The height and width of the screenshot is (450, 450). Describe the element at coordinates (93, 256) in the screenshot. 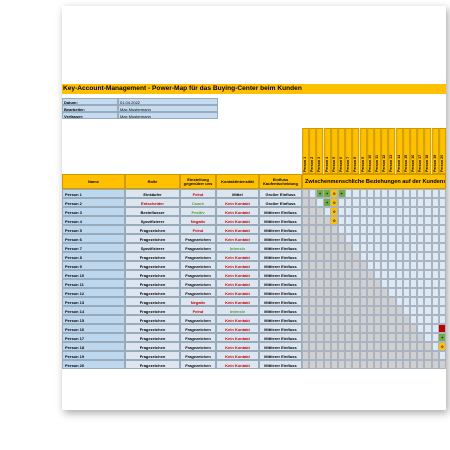

I see `cell: Person 8` at that location.